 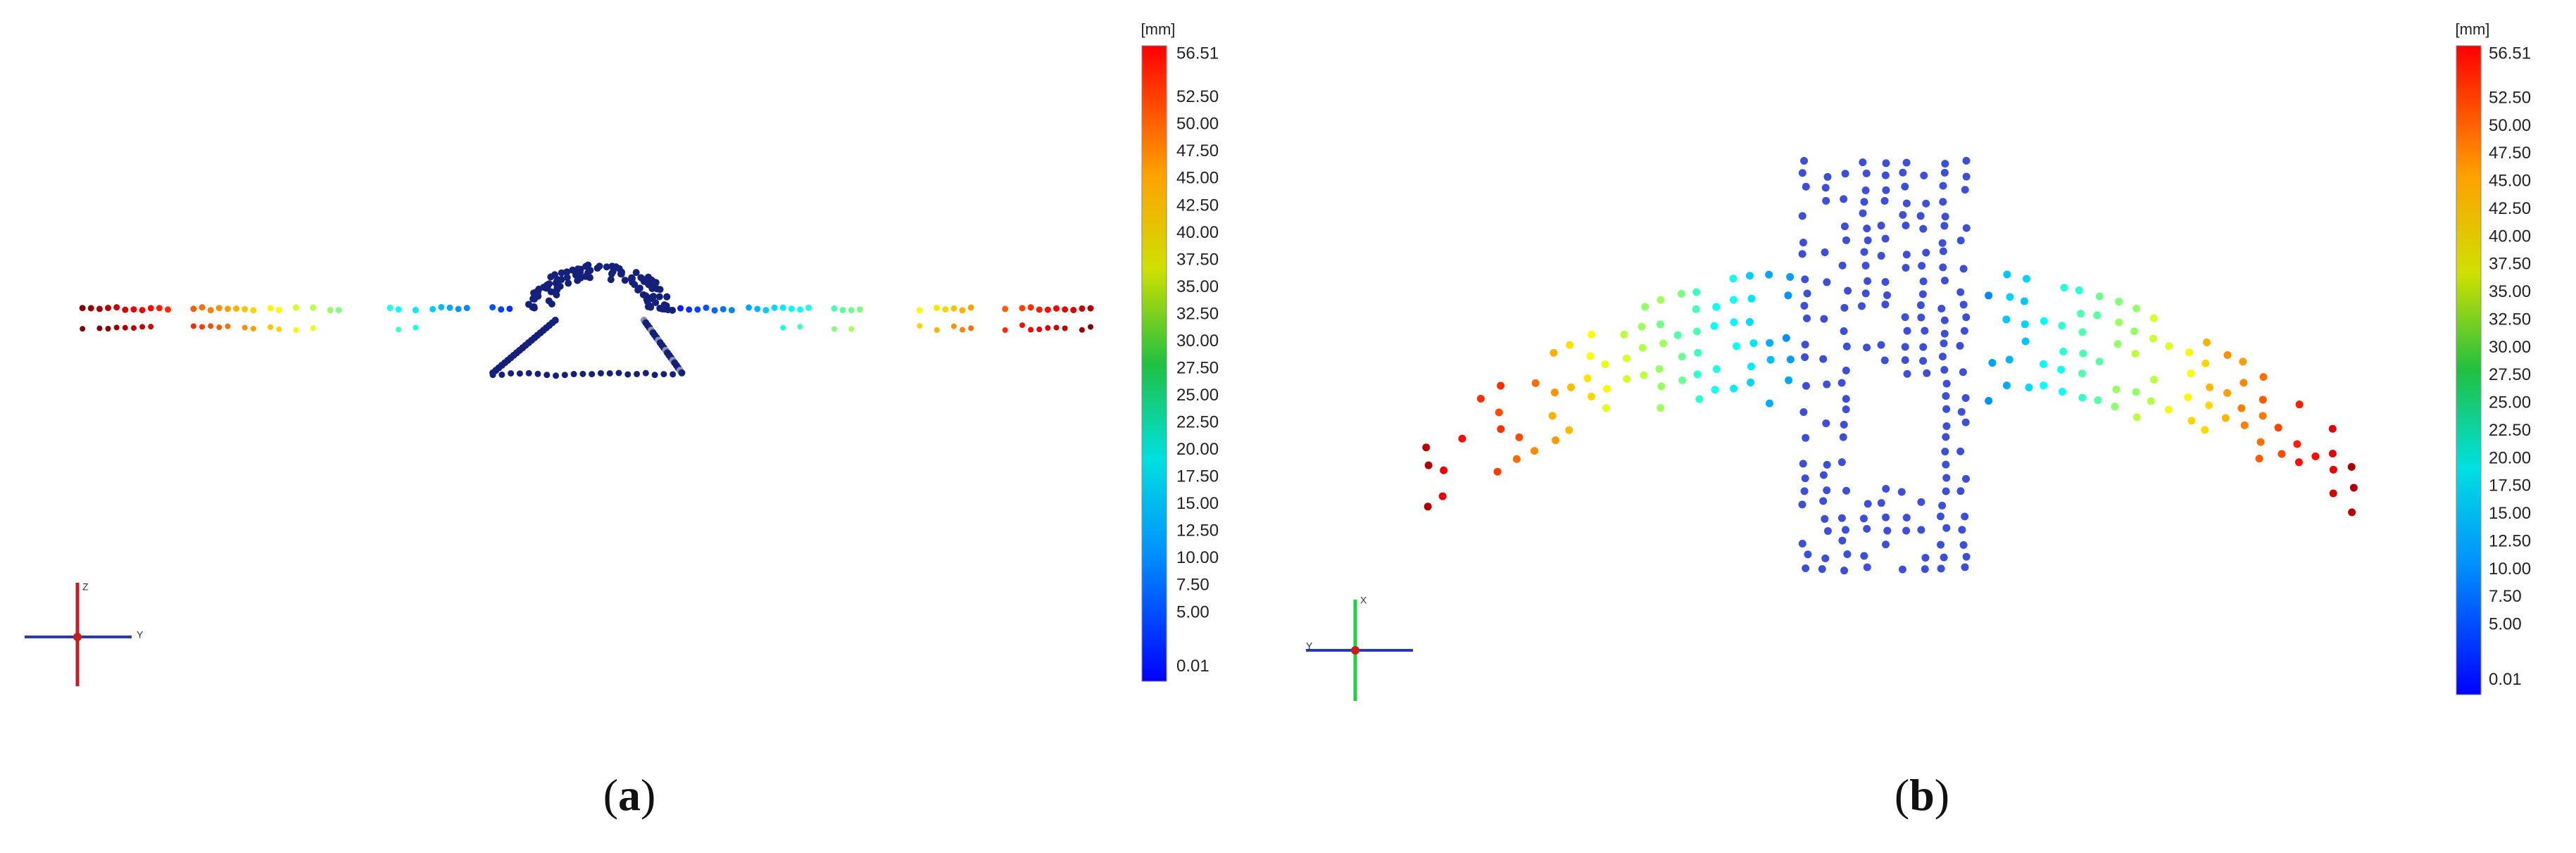 I want to click on colorbar-label: 56.51, so click(x=2510, y=54).